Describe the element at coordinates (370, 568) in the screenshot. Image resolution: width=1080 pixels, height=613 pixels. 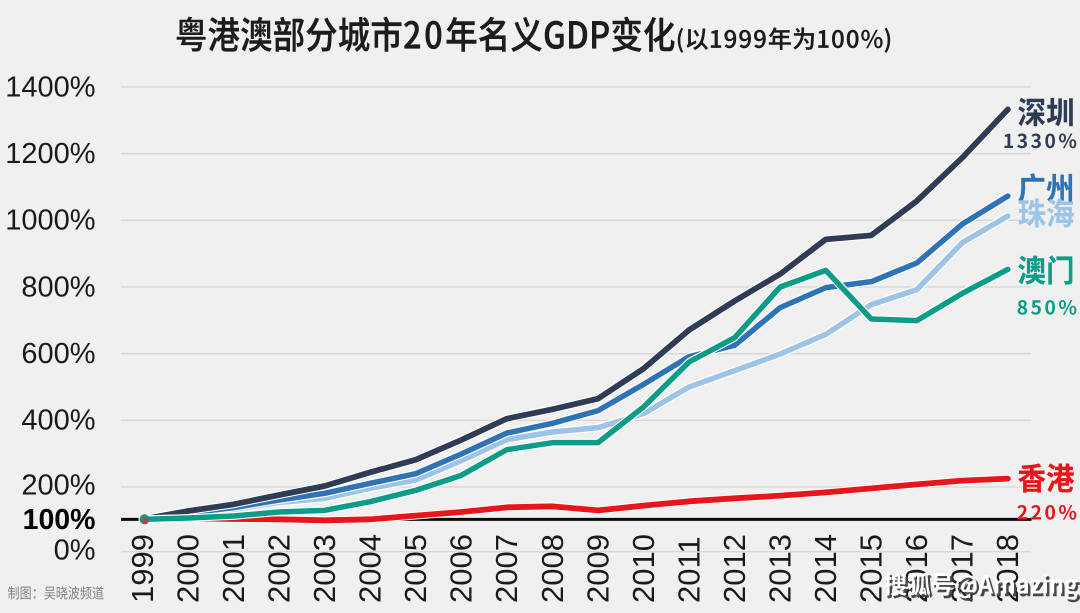
I see `svg-text: 2004` at that location.